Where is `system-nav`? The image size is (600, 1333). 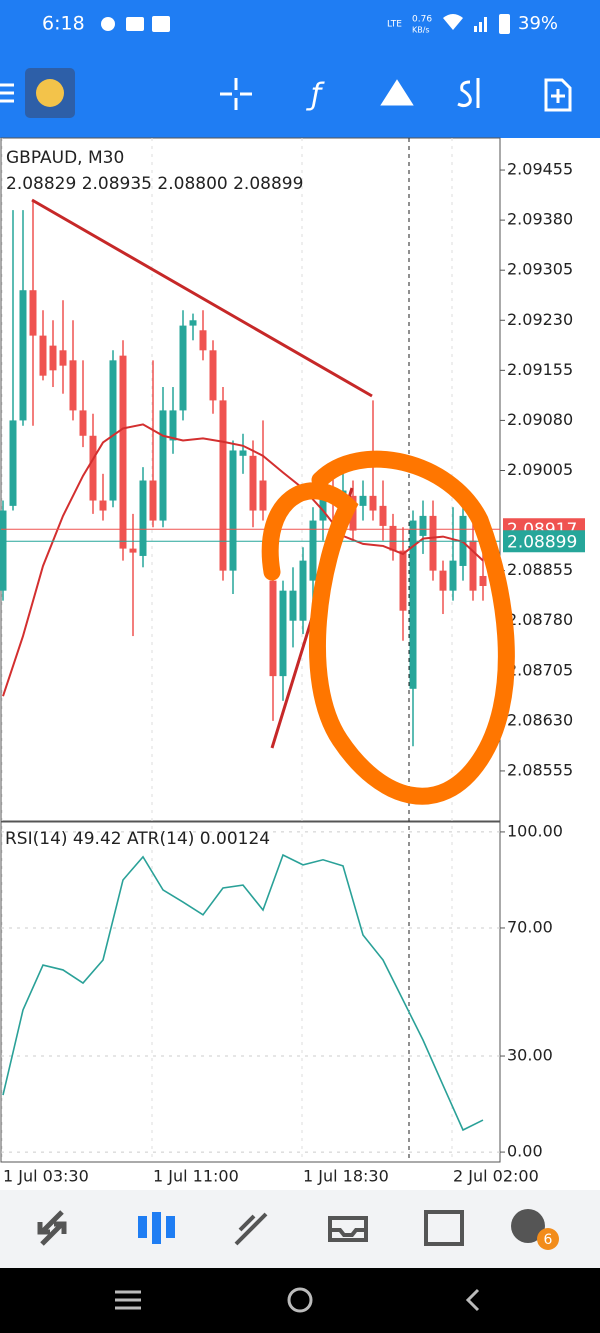
system-nav is located at coordinates (300, 1300).